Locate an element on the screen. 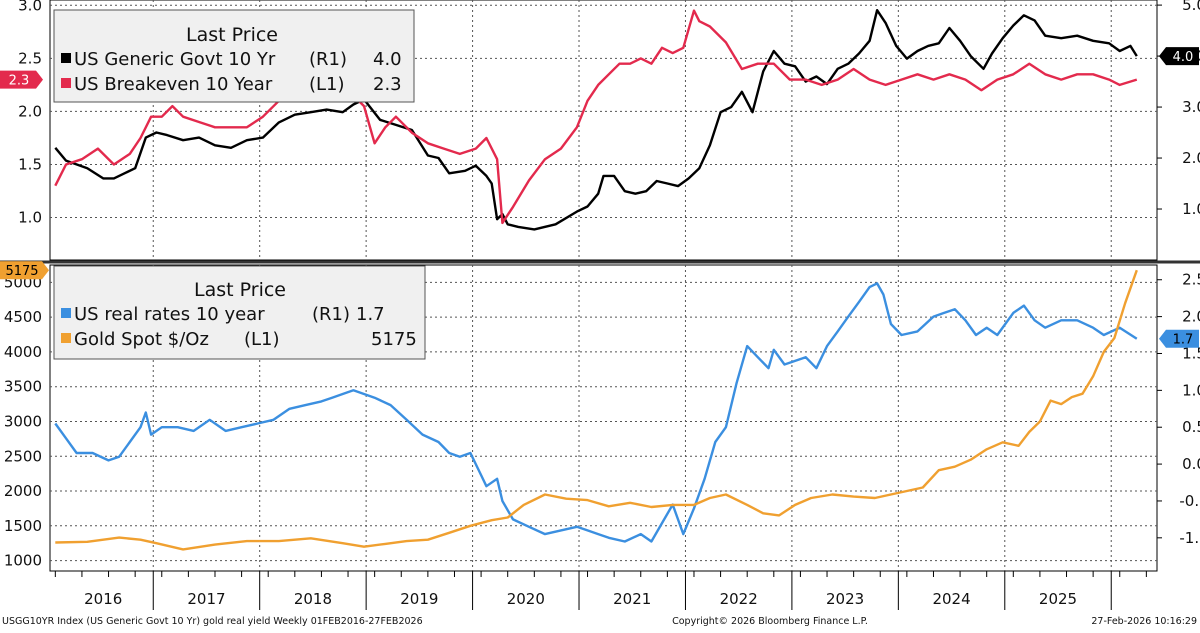 The image size is (1200, 633). bottom-legend-gold-axis: (L1) is located at coordinates (262, 339).